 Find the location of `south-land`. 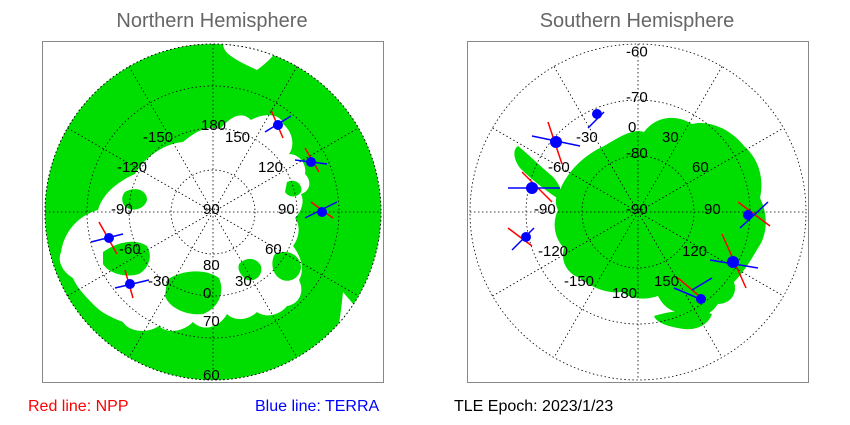

south-land is located at coordinates (640, 223).